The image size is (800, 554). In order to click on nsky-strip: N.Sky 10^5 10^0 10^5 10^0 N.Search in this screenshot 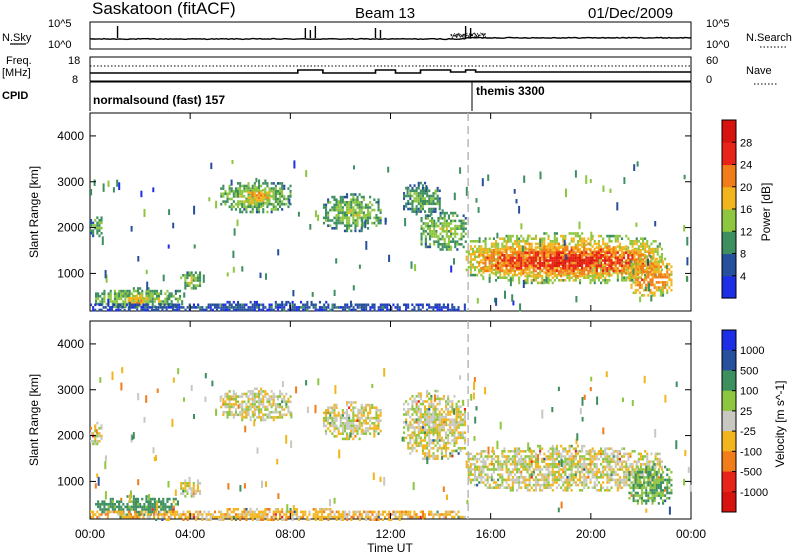, I will do `click(397, 34)`.